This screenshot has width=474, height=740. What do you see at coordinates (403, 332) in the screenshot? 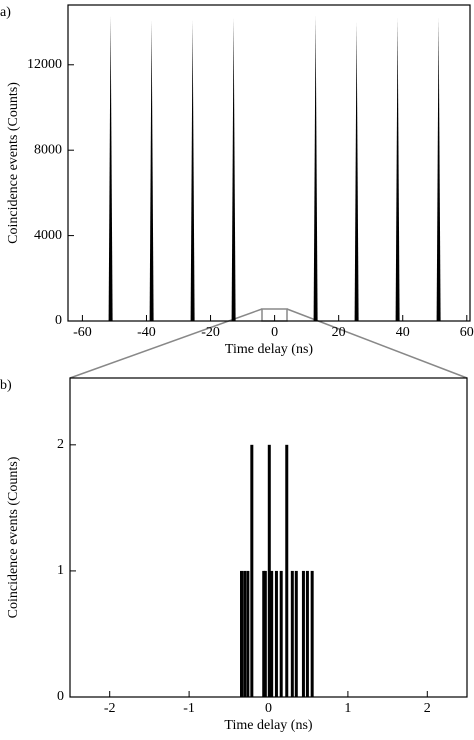
I see `x-tick-label: 40` at bounding box center [403, 332].